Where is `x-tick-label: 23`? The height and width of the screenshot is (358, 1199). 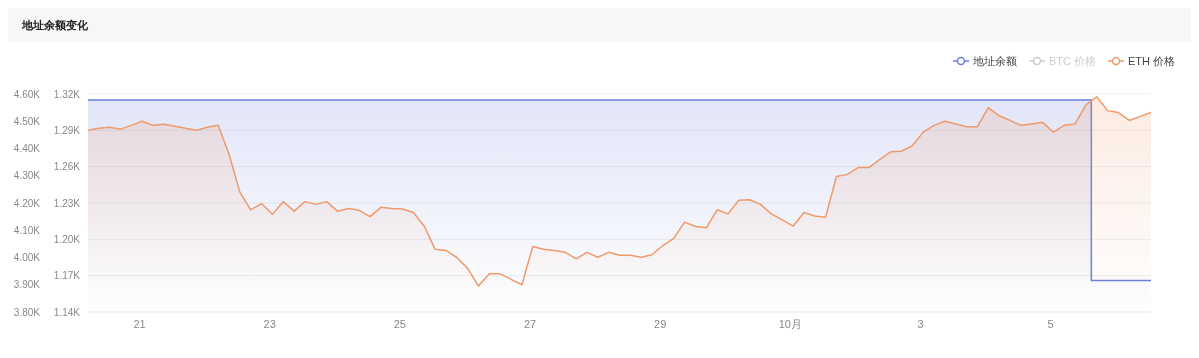
x-tick-label: 23 is located at coordinates (269, 323).